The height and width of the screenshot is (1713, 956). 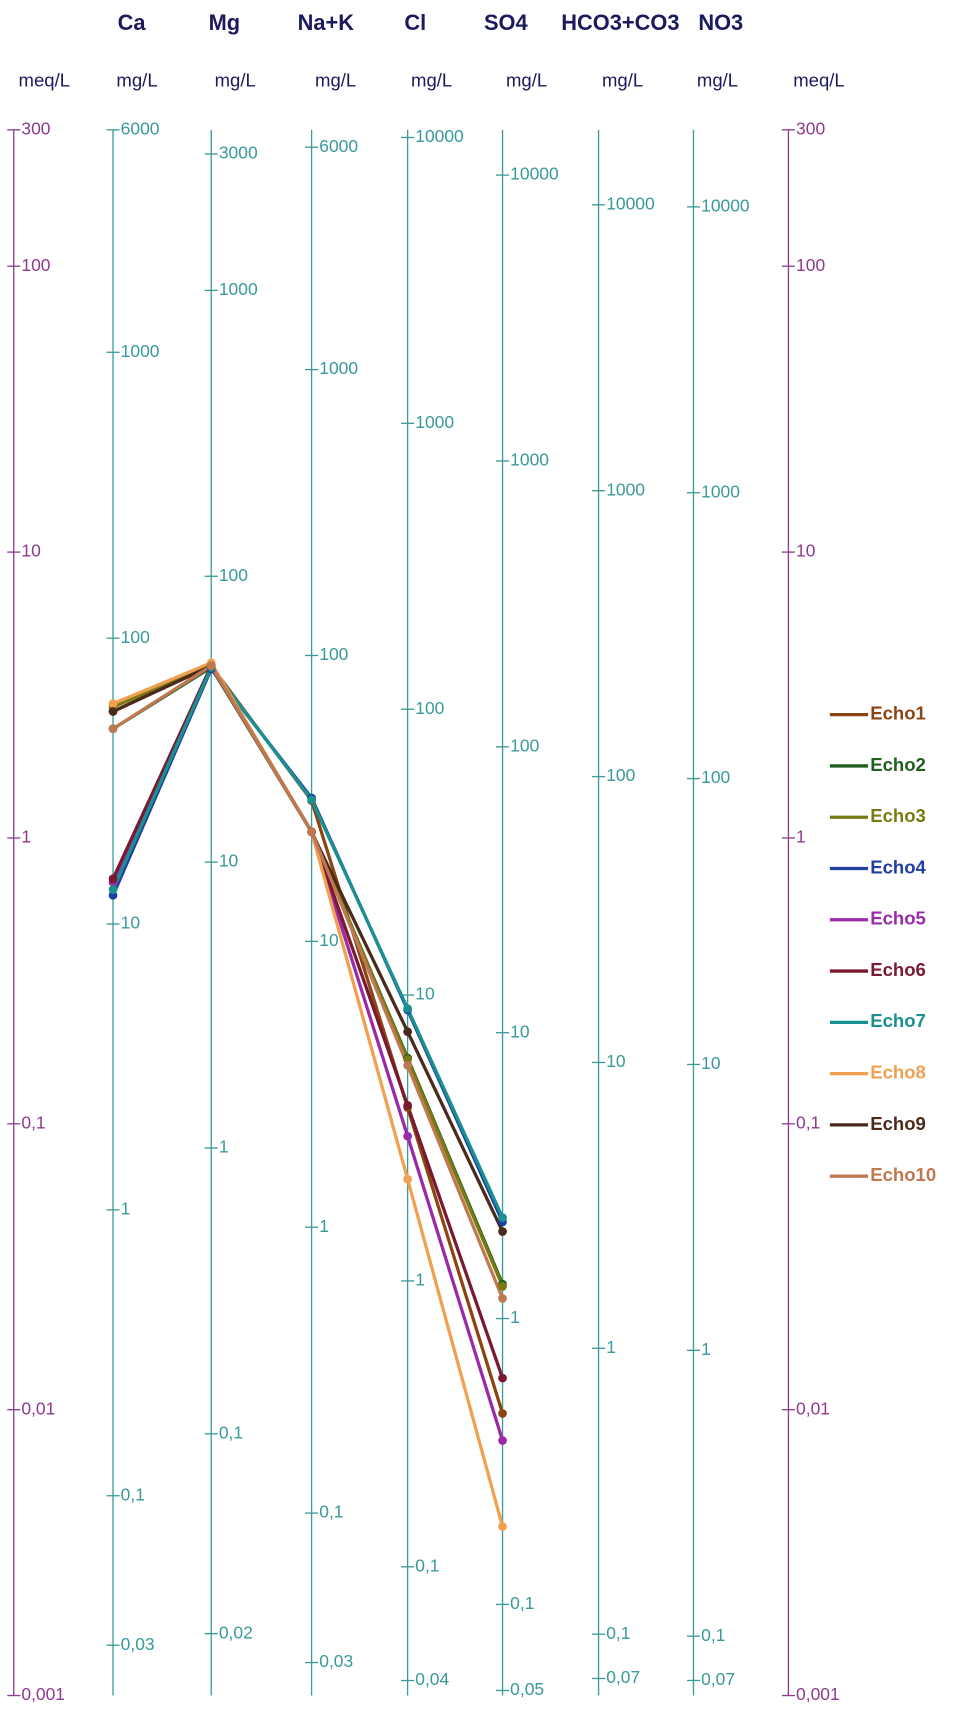 What do you see at coordinates (620, 22) in the screenshot?
I see `column-header: HCO3+CO3` at bounding box center [620, 22].